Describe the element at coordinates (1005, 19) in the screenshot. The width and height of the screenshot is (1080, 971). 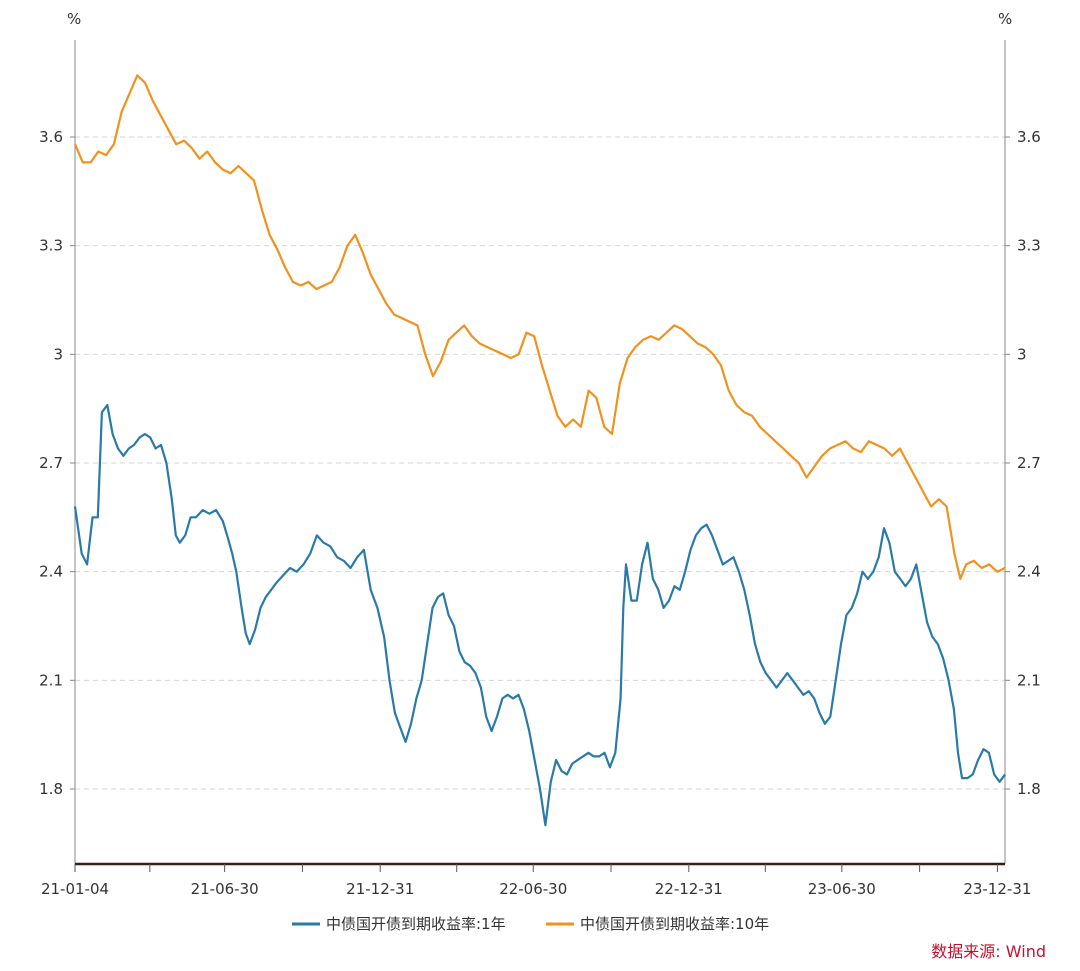
I see `right-unit-label: %` at that location.